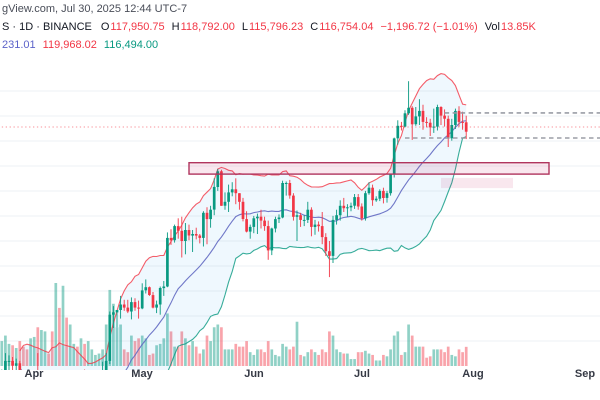 The height and width of the screenshot is (400, 600). Describe the element at coordinates (472, 374) in the screenshot. I see `month-label: Aug` at that location.